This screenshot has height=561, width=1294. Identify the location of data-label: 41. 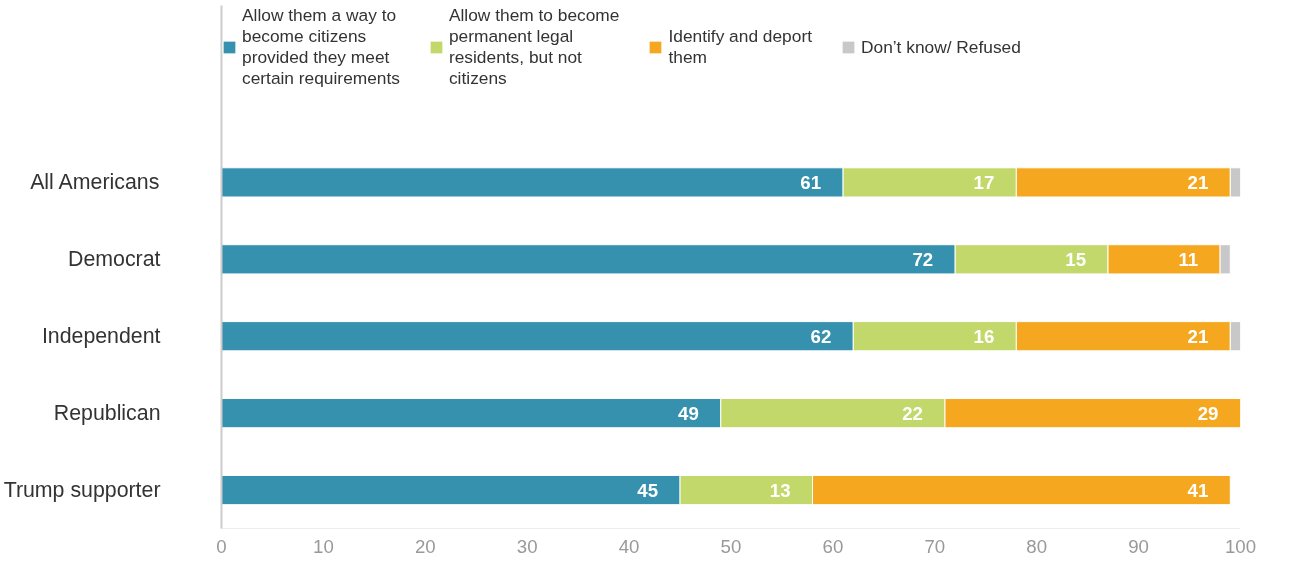
(1198, 490).